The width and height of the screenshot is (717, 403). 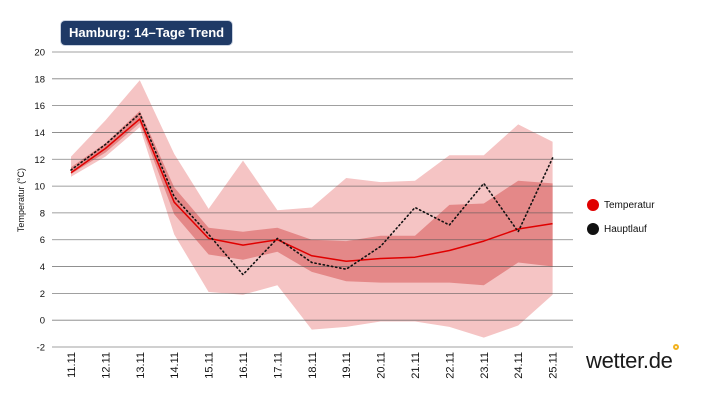 What do you see at coordinates (147, 33) in the screenshot?
I see `chart-title: Hamburg: 14–Tage Trend` at bounding box center [147, 33].